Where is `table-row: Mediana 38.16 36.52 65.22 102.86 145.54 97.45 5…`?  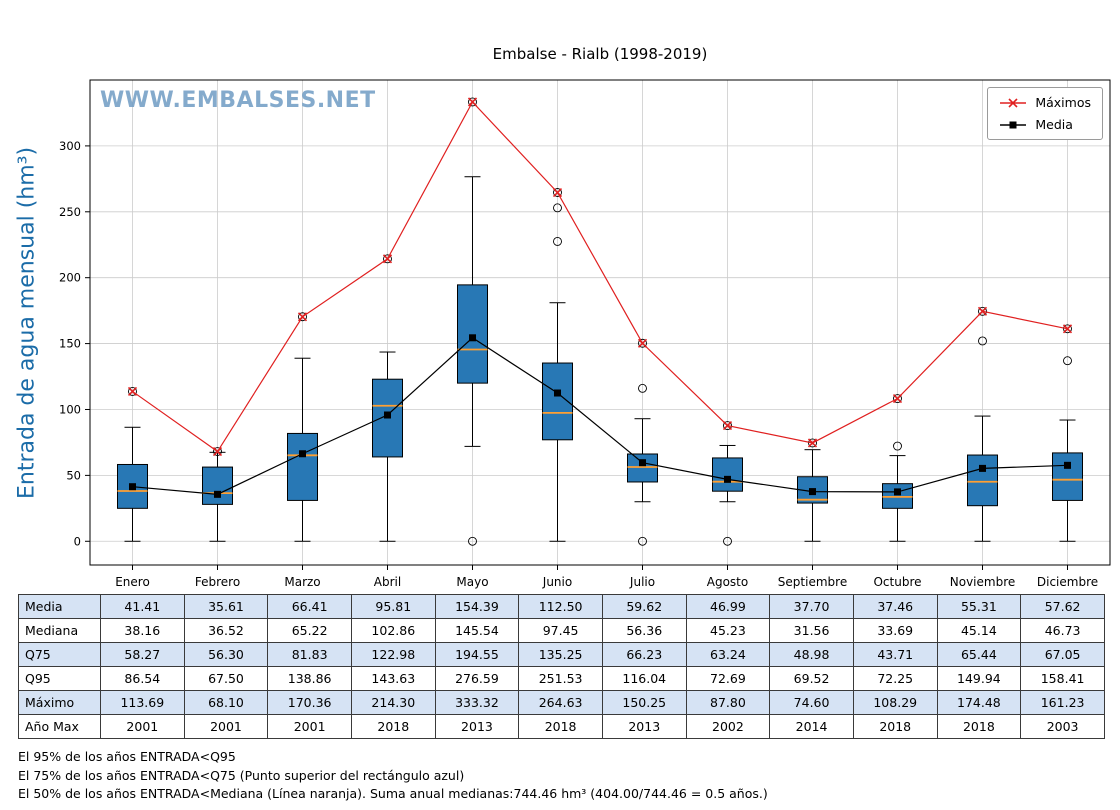 table-row: Mediana 38.16 36.52 65.22 102.86 145.54 97.45 5… is located at coordinates (561, 630).